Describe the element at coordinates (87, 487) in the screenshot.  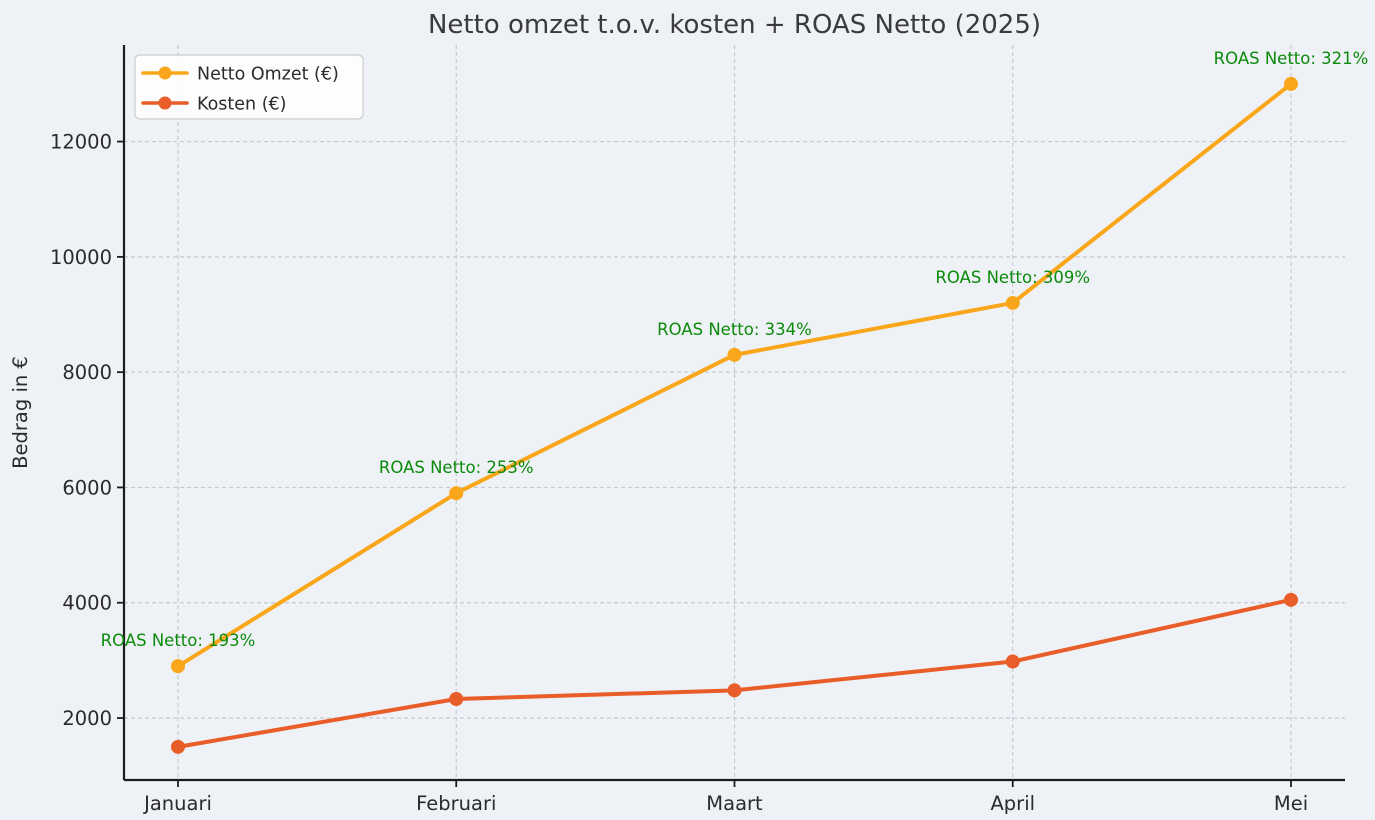
I see `y-tick-label: 6000` at that location.